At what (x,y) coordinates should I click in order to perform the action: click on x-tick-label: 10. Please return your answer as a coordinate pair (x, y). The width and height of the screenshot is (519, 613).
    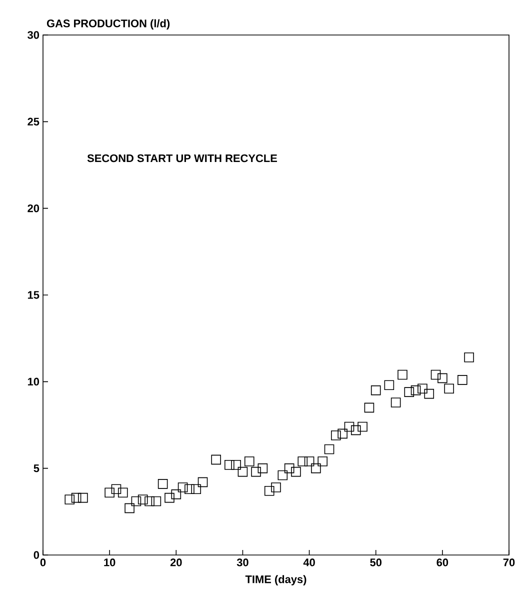
    Looking at the image, I should click on (110, 562).